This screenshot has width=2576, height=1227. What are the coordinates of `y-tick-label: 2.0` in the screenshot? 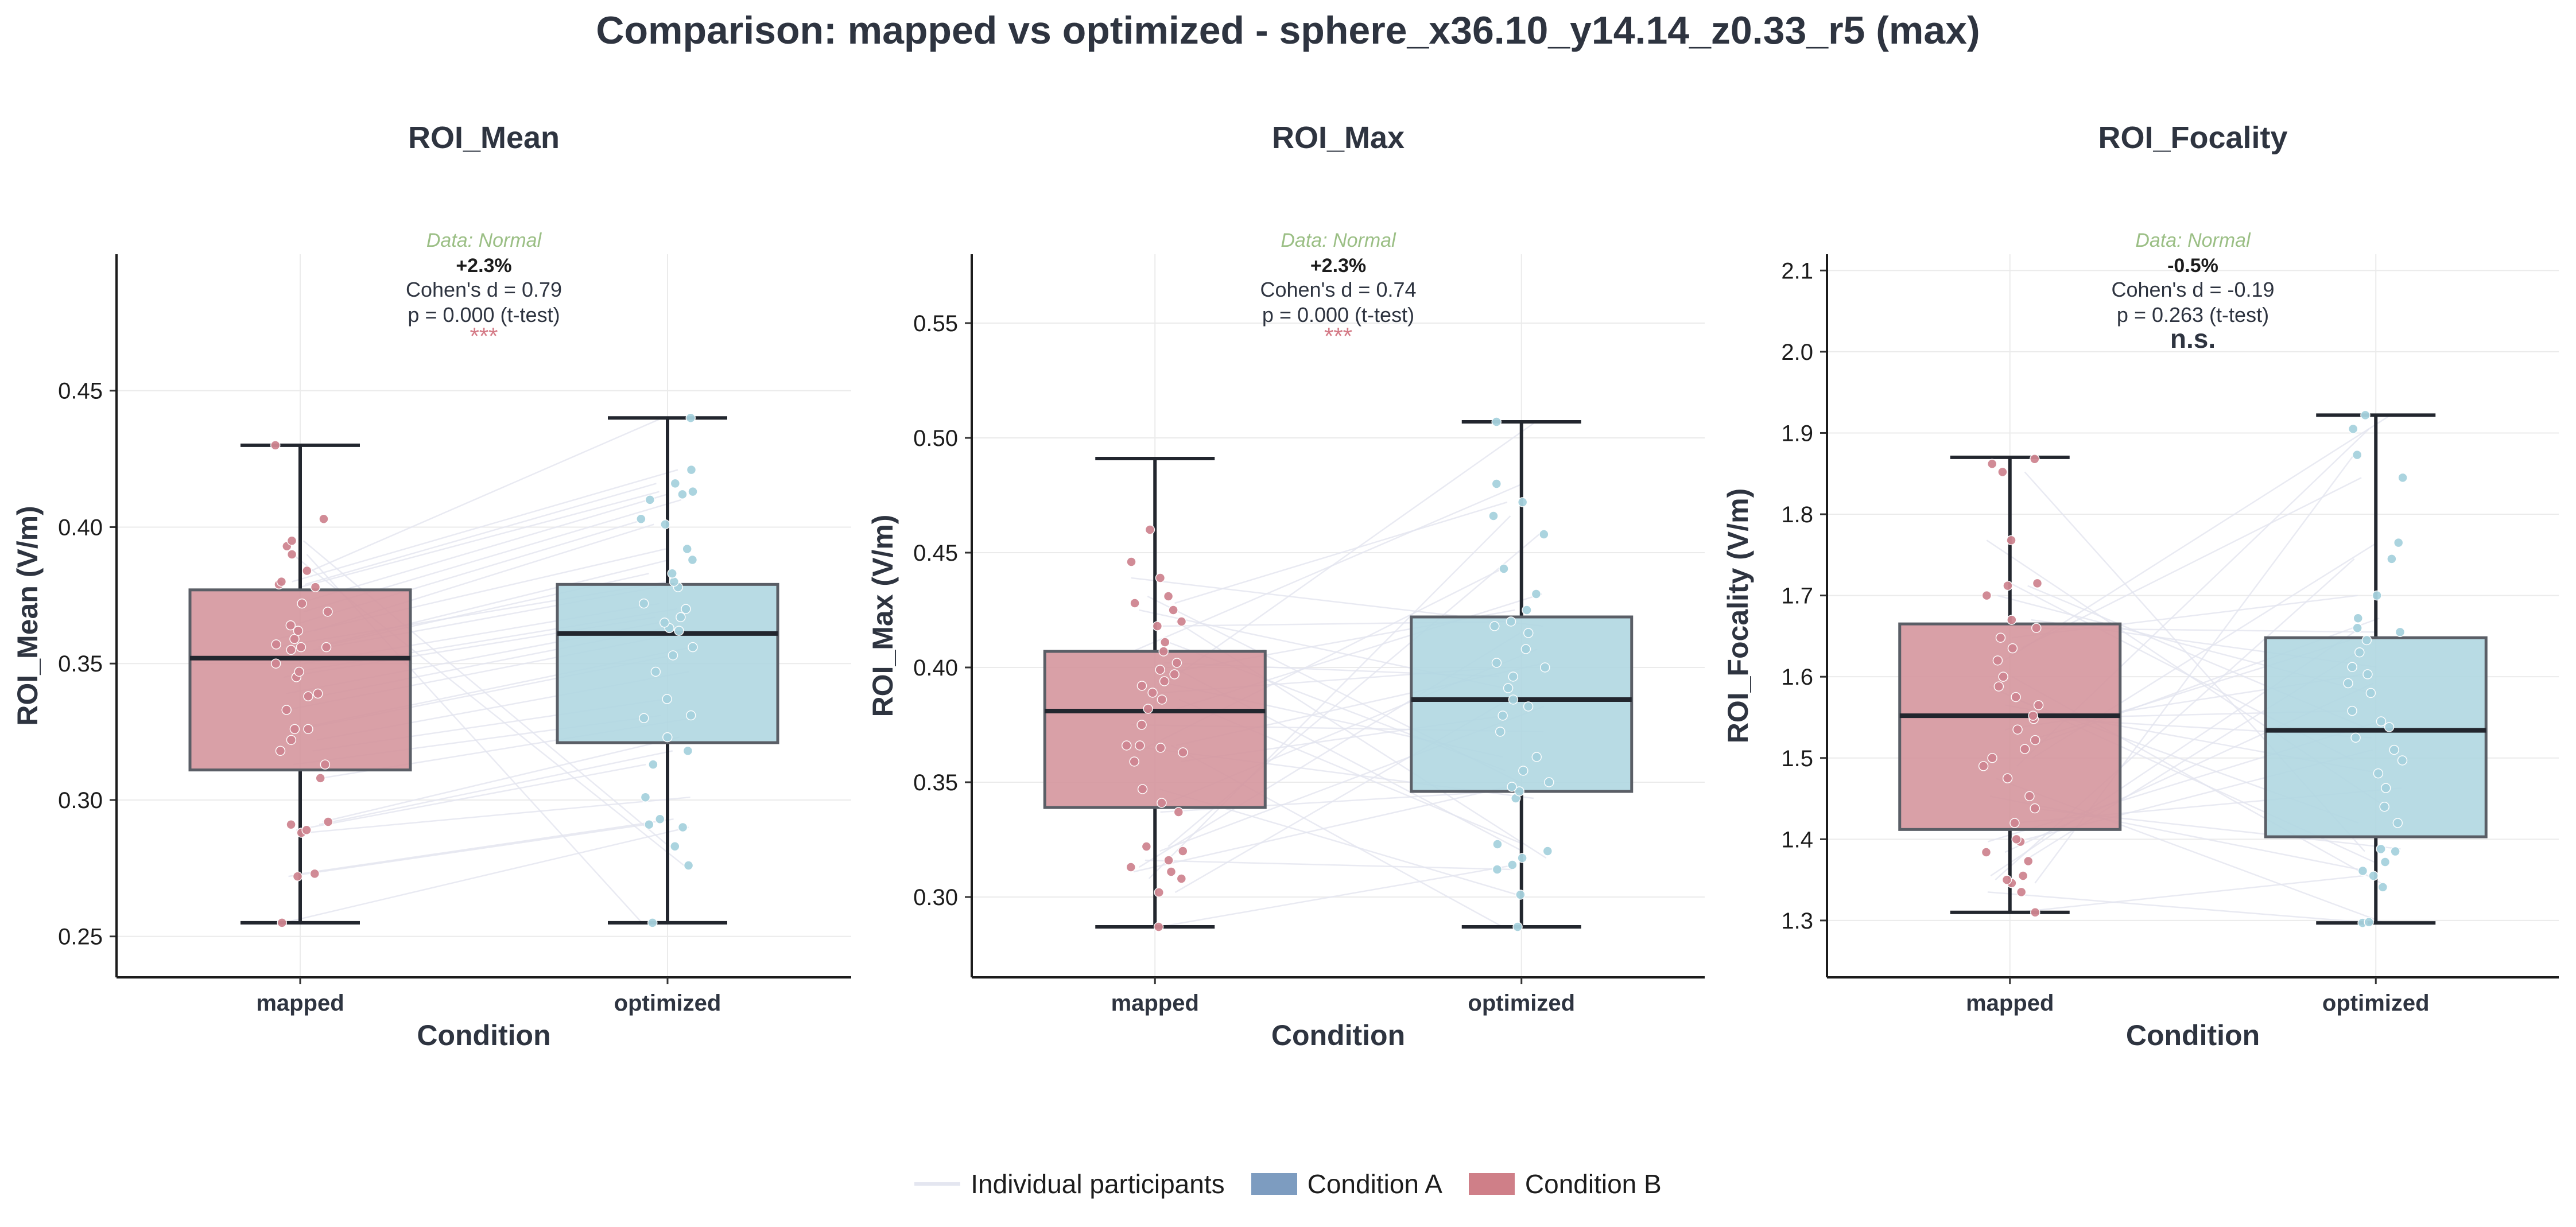 It's located at (1797, 352).